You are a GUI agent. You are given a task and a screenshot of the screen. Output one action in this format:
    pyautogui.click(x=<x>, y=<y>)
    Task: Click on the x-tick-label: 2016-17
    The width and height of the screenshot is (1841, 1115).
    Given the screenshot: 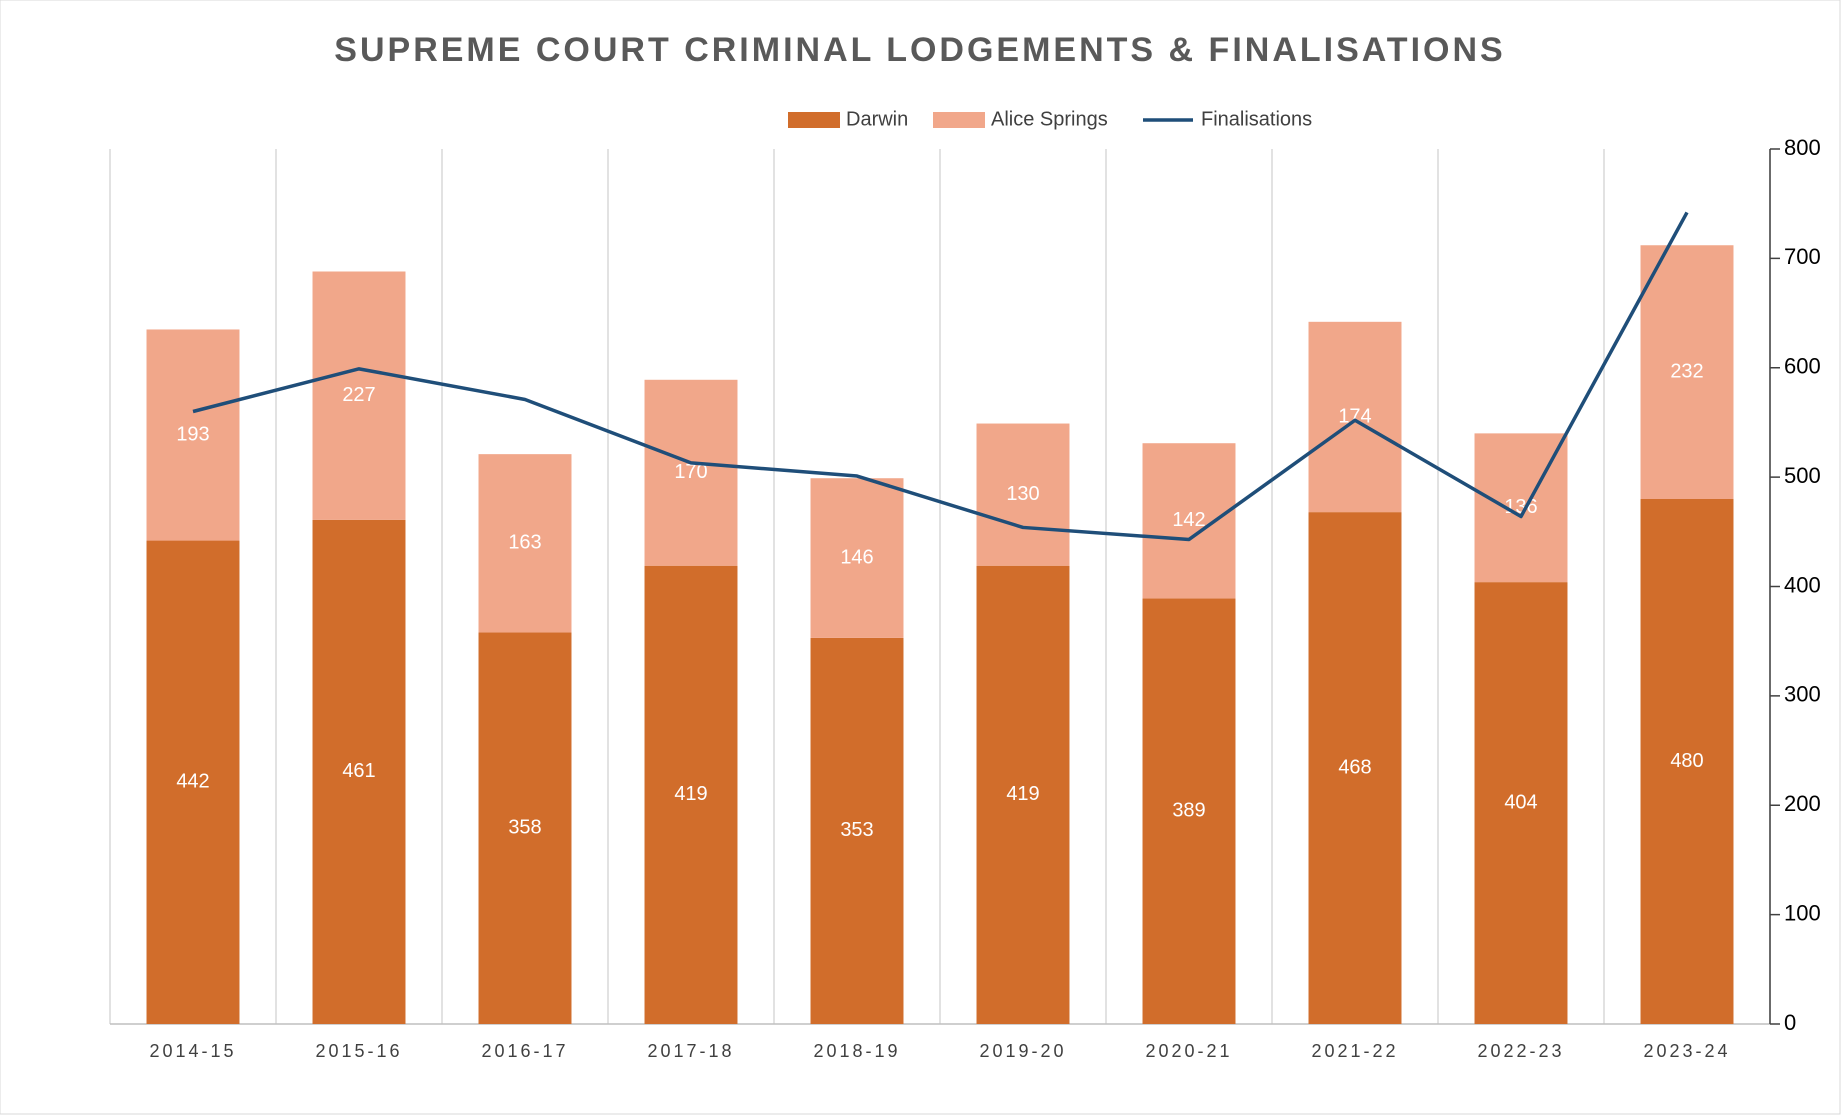 What is the action you would take?
    pyautogui.click(x=524, y=1051)
    